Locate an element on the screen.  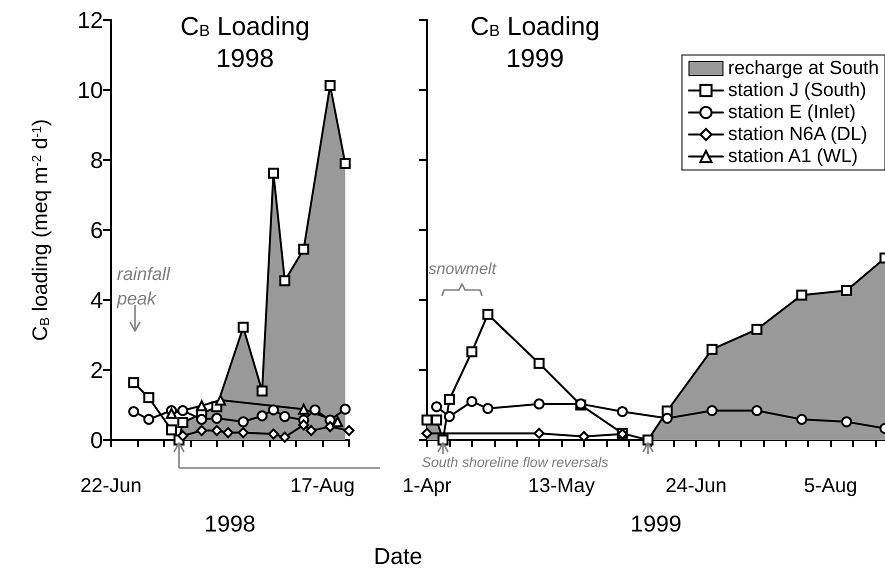
annotation: rainfall peak is located at coordinates (146, 286).